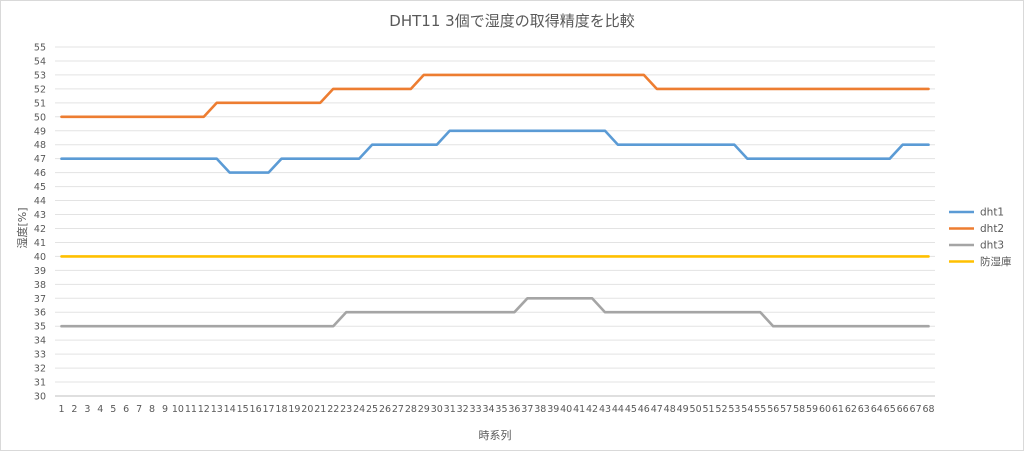 This screenshot has width=1024, height=451. I want to click on x-tick-label: 28, so click(411, 409).